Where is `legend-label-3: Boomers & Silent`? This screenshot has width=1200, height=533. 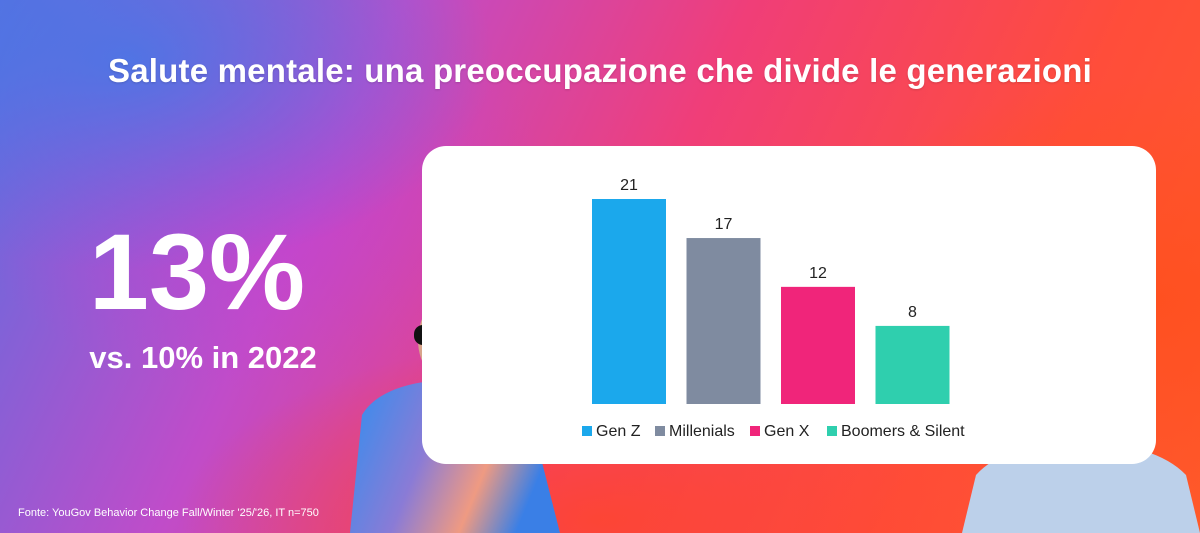 legend-label-3: Boomers & Silent is located at coordinates (903, 431).